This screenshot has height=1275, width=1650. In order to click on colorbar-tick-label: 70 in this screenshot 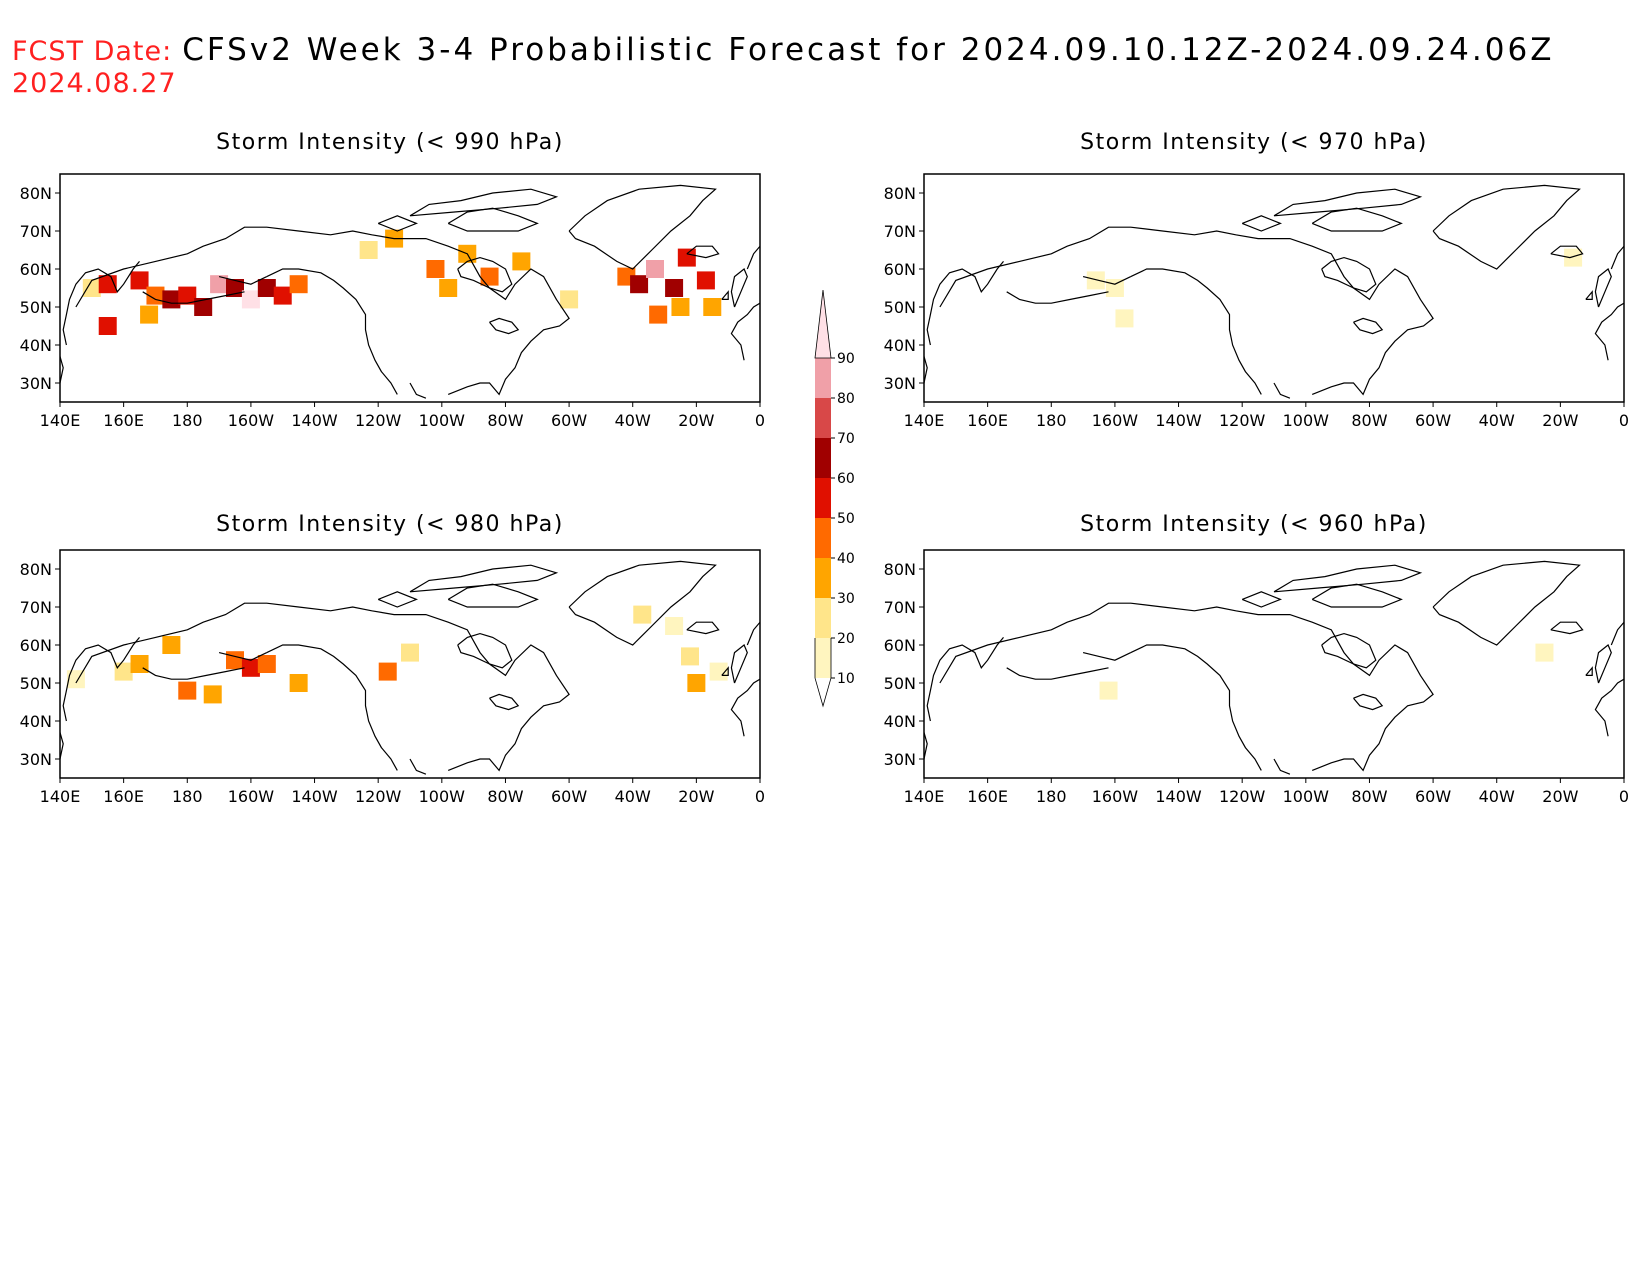, I will do `click(846, 439)`.